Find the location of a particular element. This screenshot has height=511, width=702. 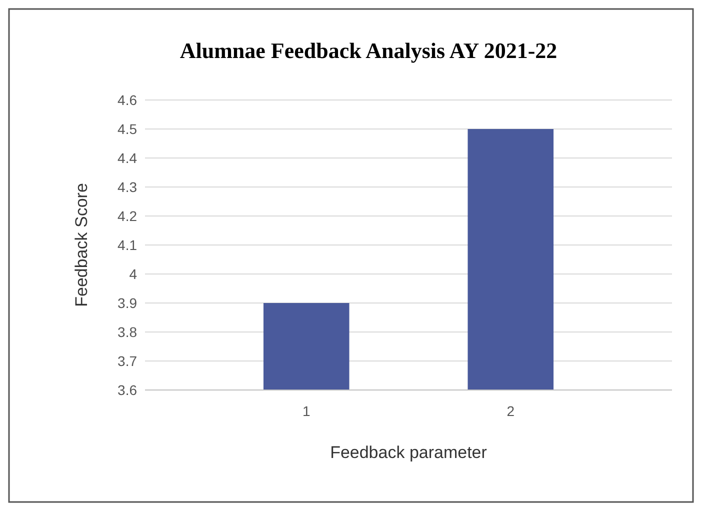

y-tick-label: 4.5 is located at coordinates (128, 128).